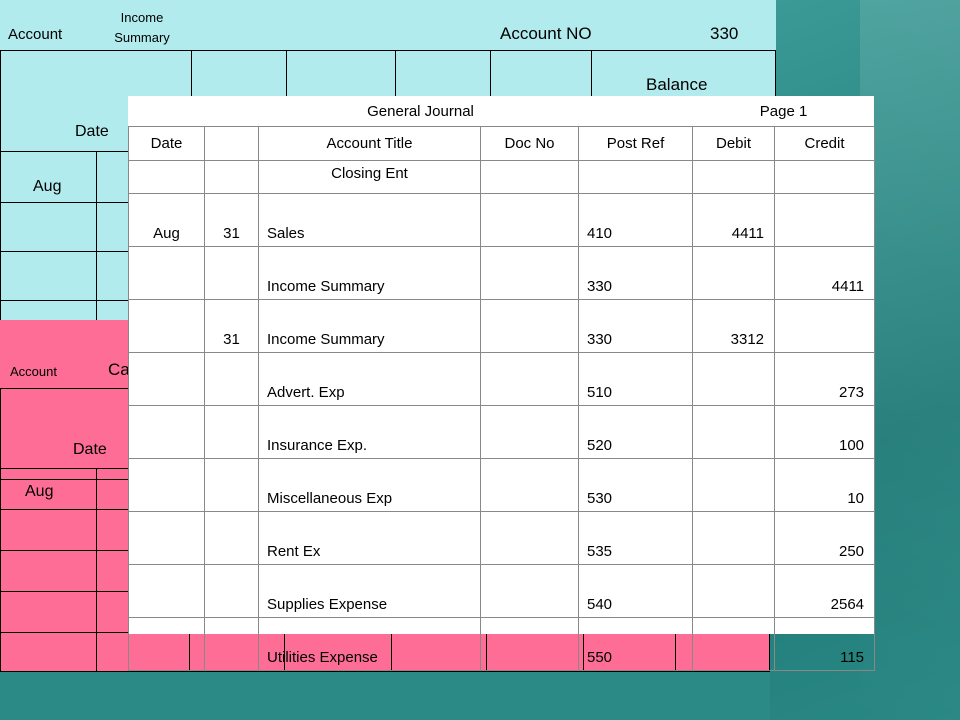 The width and height of the screenshot is (960, 720). Describe the element at coordinates (502, 220) in the screenshot. I see `table-row: Aug 31 Sales 410 4411` at that location.